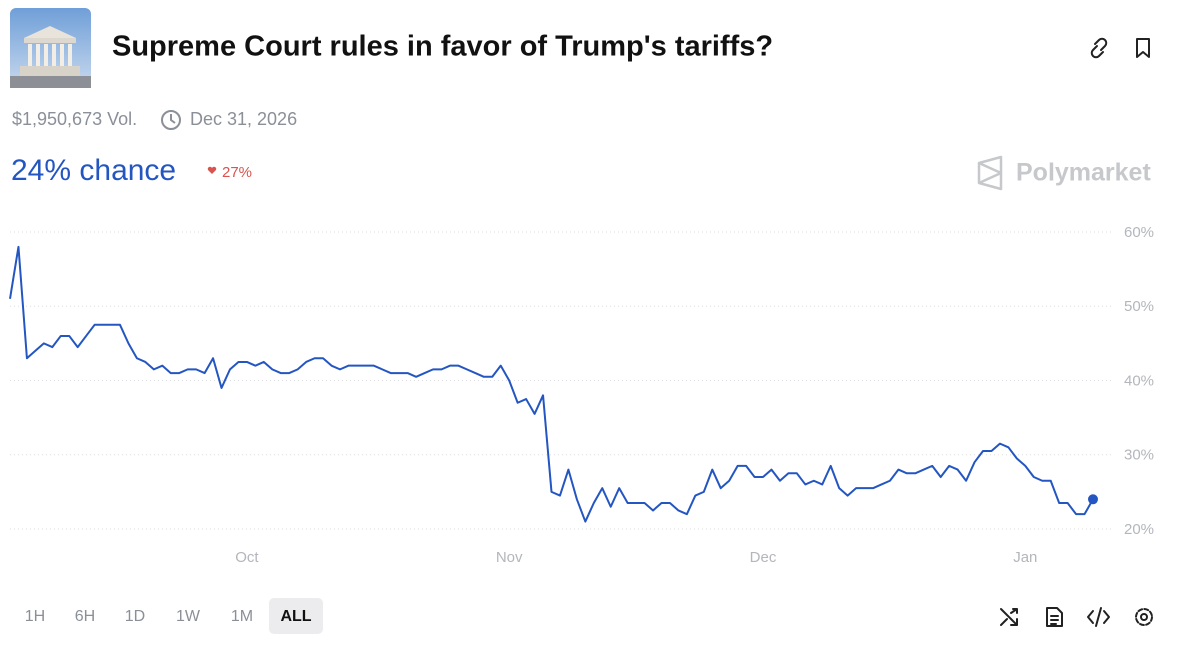 This screenshot has width=1177, height=650. I want to click on current-point, so click(1093, 499).